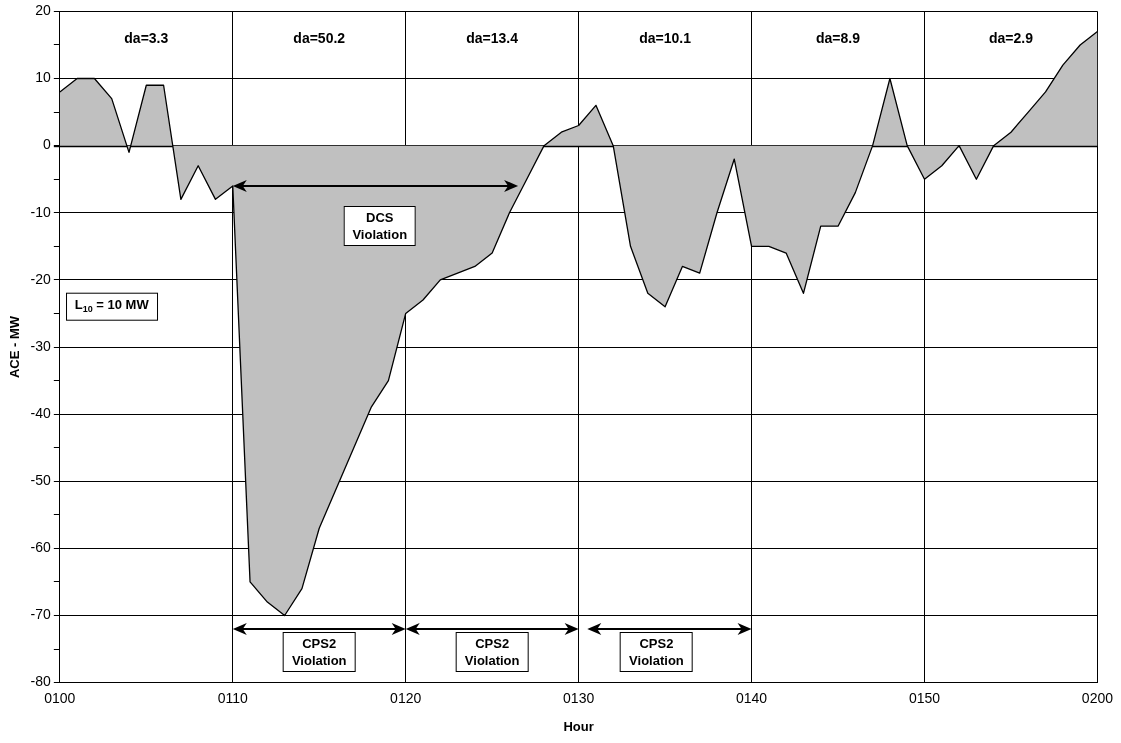 Image resolution: width=1121 pixels, height=743 pixels. What do you see at coordinates (579, 697) in the screenshot?
I see `x-tick-label: 0130` at bounding box center [579, 697].